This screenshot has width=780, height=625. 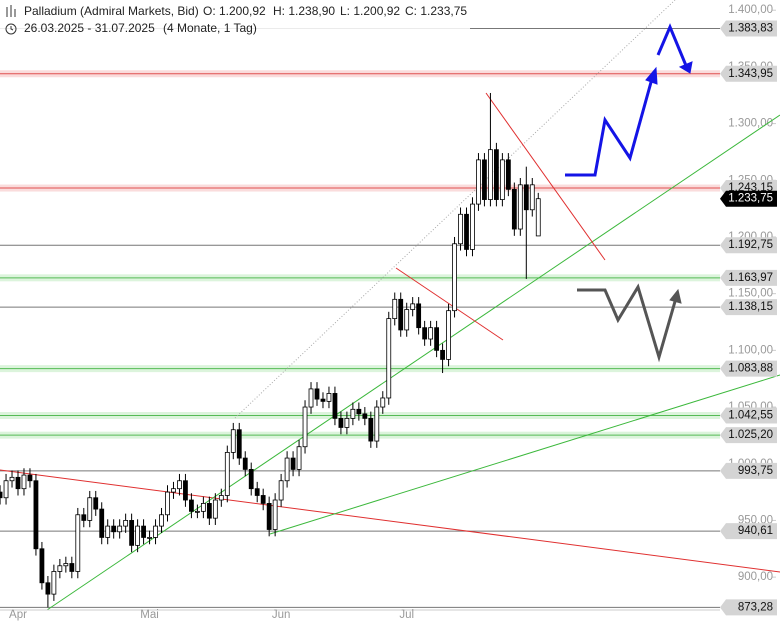 I want to click on x-axis: Apr Mai Jun Jul, so click(x=360, y=615).